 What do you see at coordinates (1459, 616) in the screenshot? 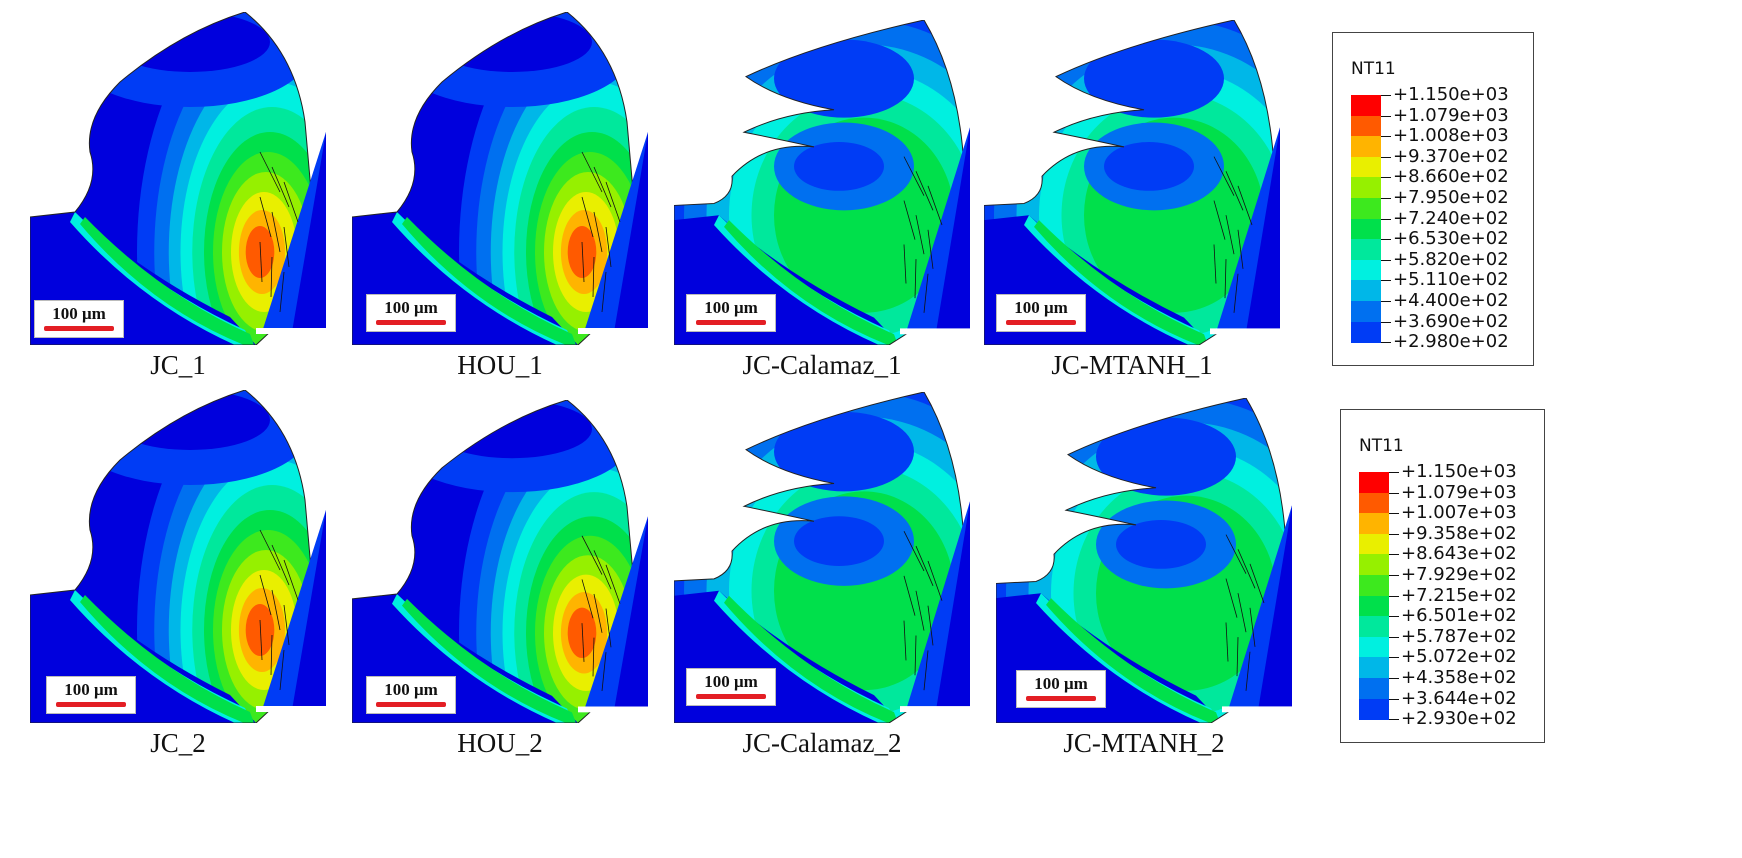
I see `legend-label: +6.501e+02` at bounding box center [1459, 616].